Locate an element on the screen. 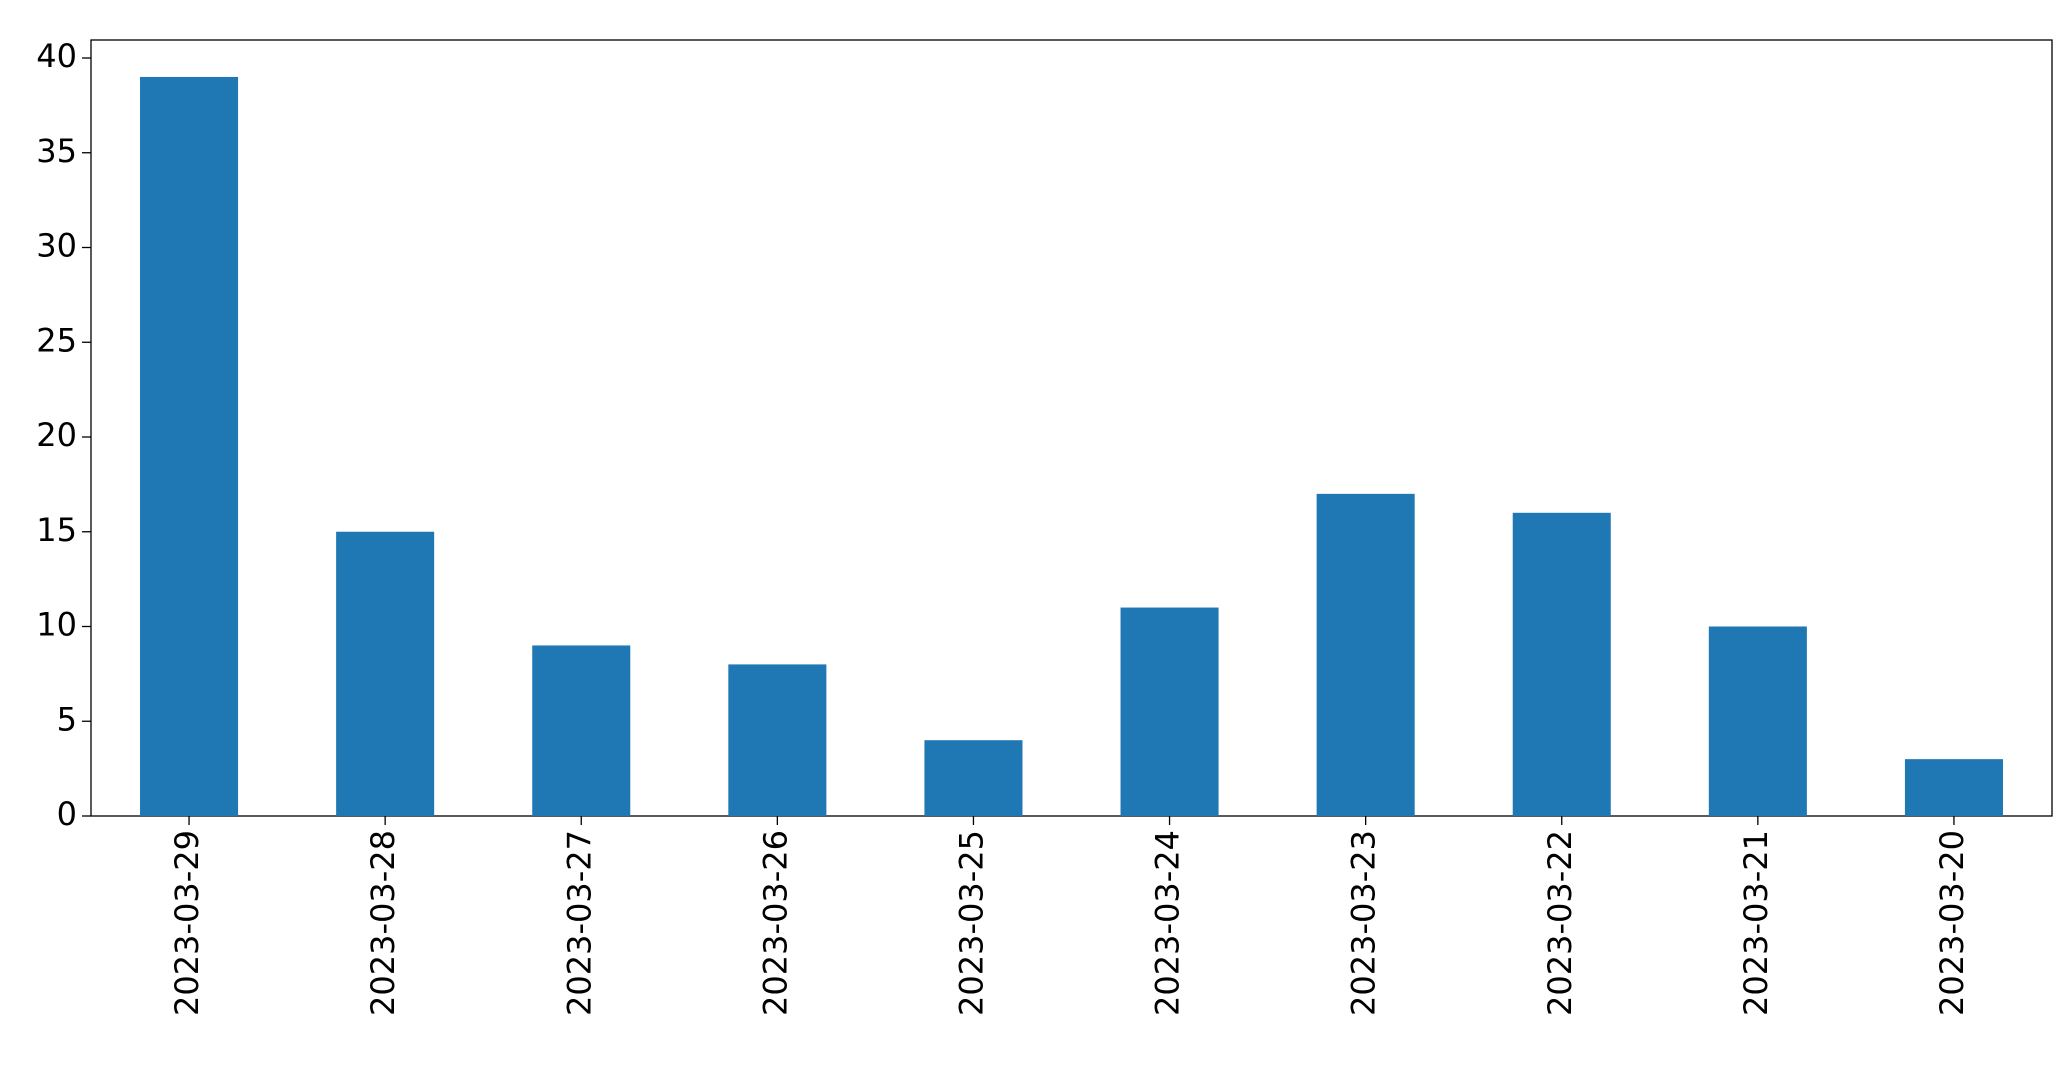 The image size is (2071, 1065). x-tick-label: 2023-03-25 is located at coordinates (971, 923).